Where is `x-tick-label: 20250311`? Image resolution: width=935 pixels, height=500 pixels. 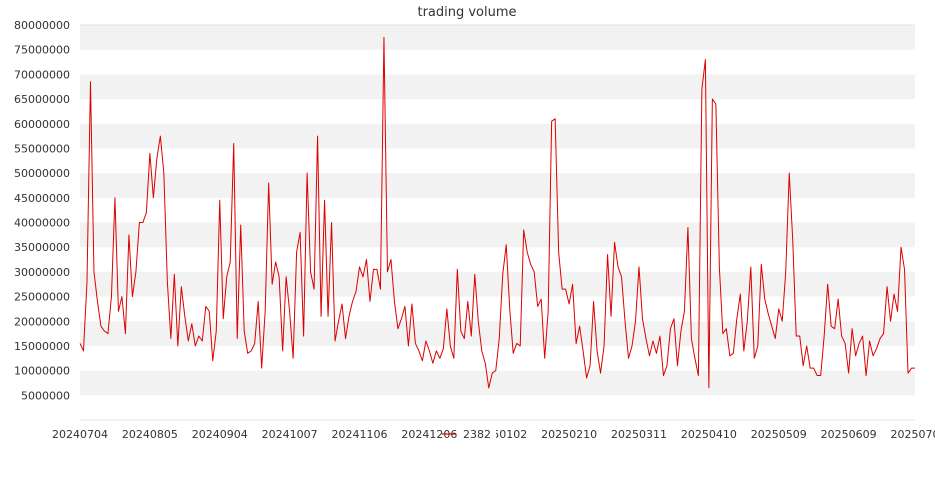
x-tick-label: 20250311 is located at coordinates (639, 434).